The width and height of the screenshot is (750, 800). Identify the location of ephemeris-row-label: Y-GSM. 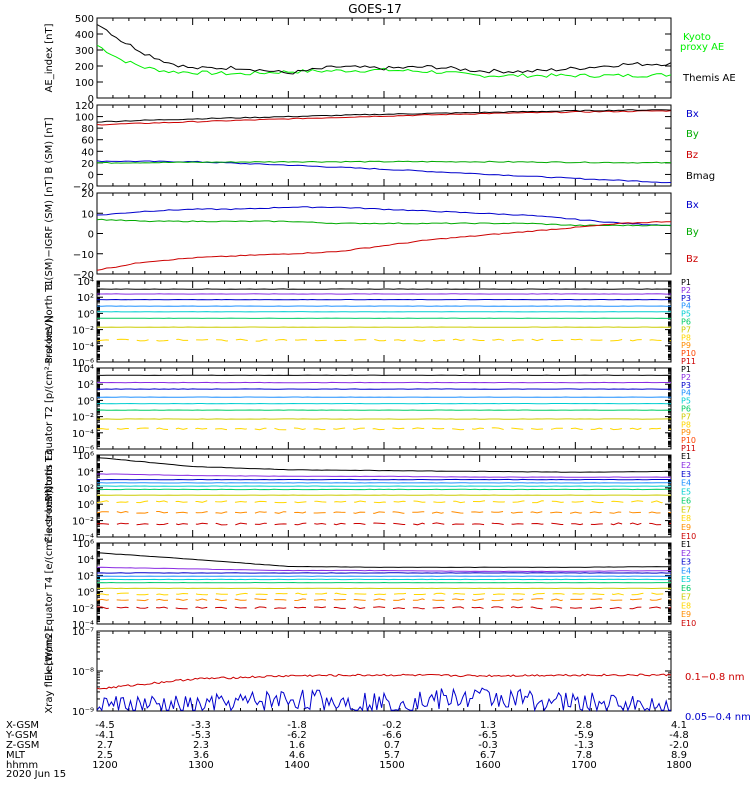
(21, 735).